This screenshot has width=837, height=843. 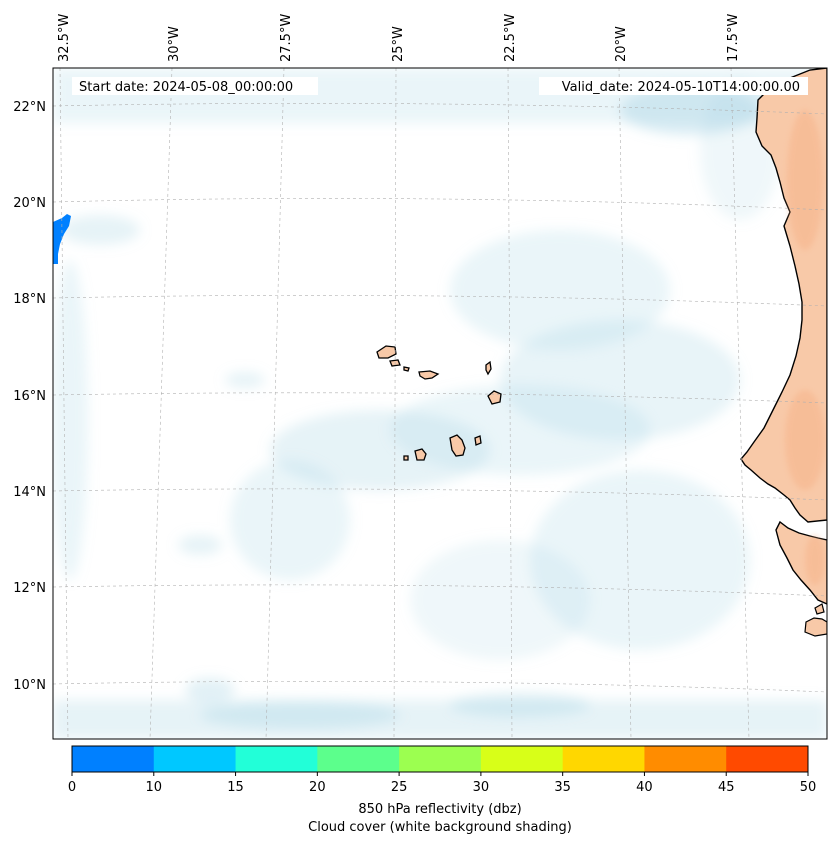 I want to click on colorbar-label-reflectivity: 850 hPa reflectivity (dbz), so click(x=439, y=809).